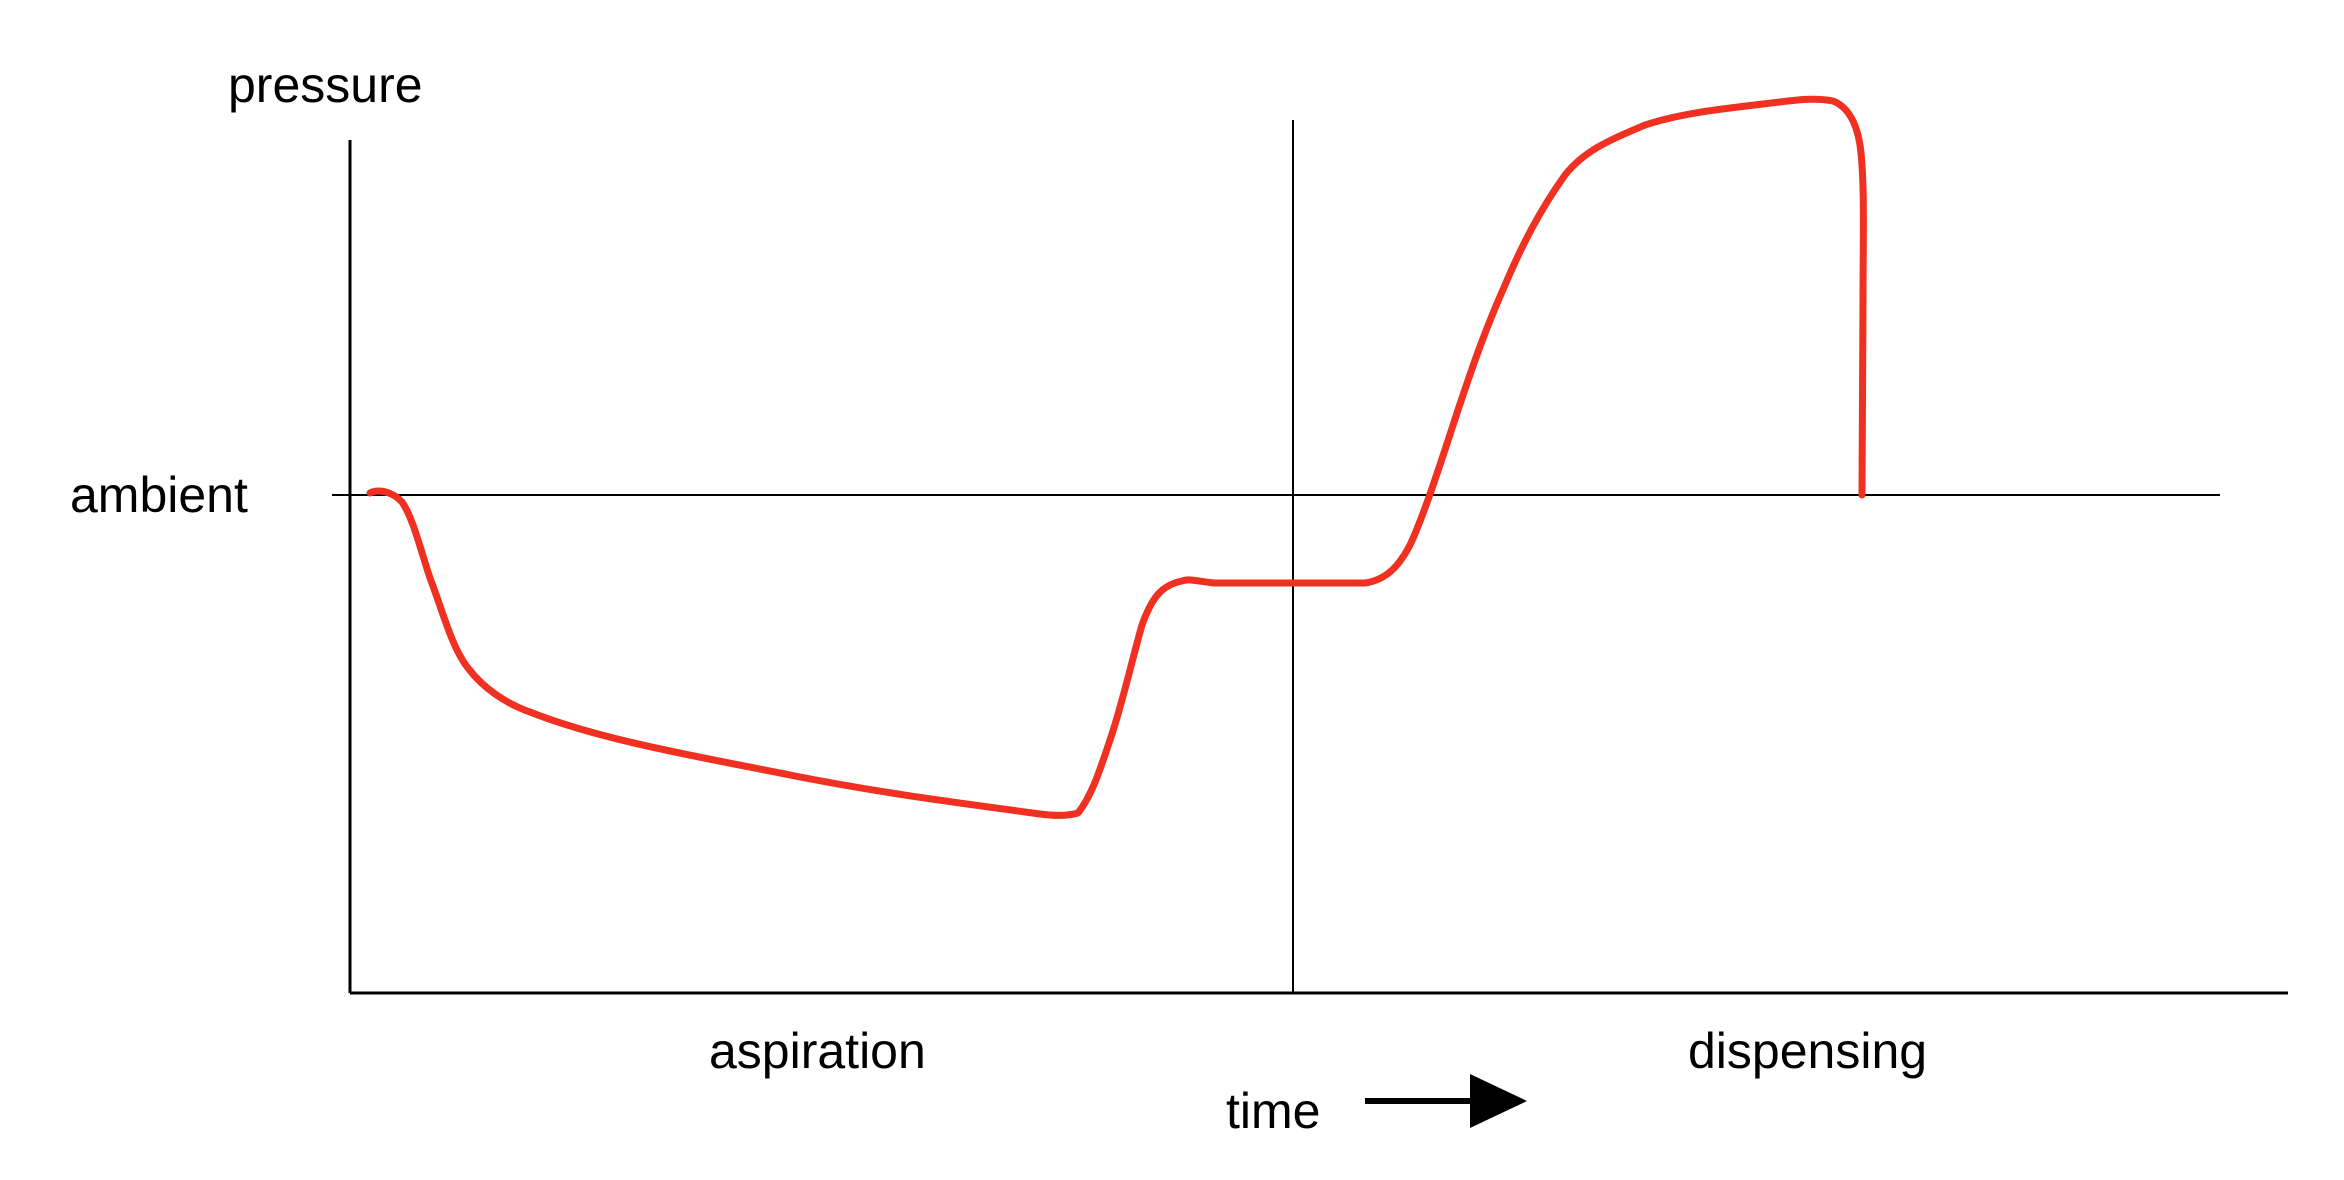  What do you see at coordinates (325, 85) in the screenshot?
I see `y-axis-label: pressure` at bounding box center [325, 85].